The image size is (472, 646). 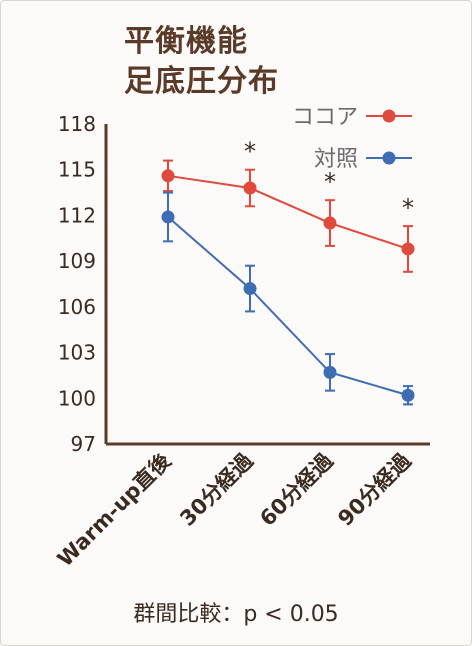 I want to click on legend-label: 対照, so click(x=336, y=159).